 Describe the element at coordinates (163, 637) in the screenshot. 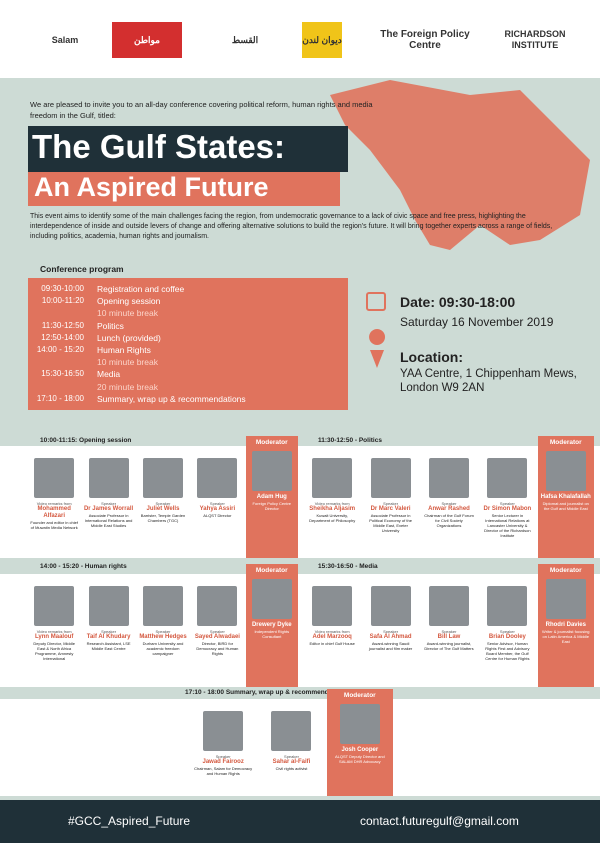

I see `speaker-name: Matthew Hedges` at that location.